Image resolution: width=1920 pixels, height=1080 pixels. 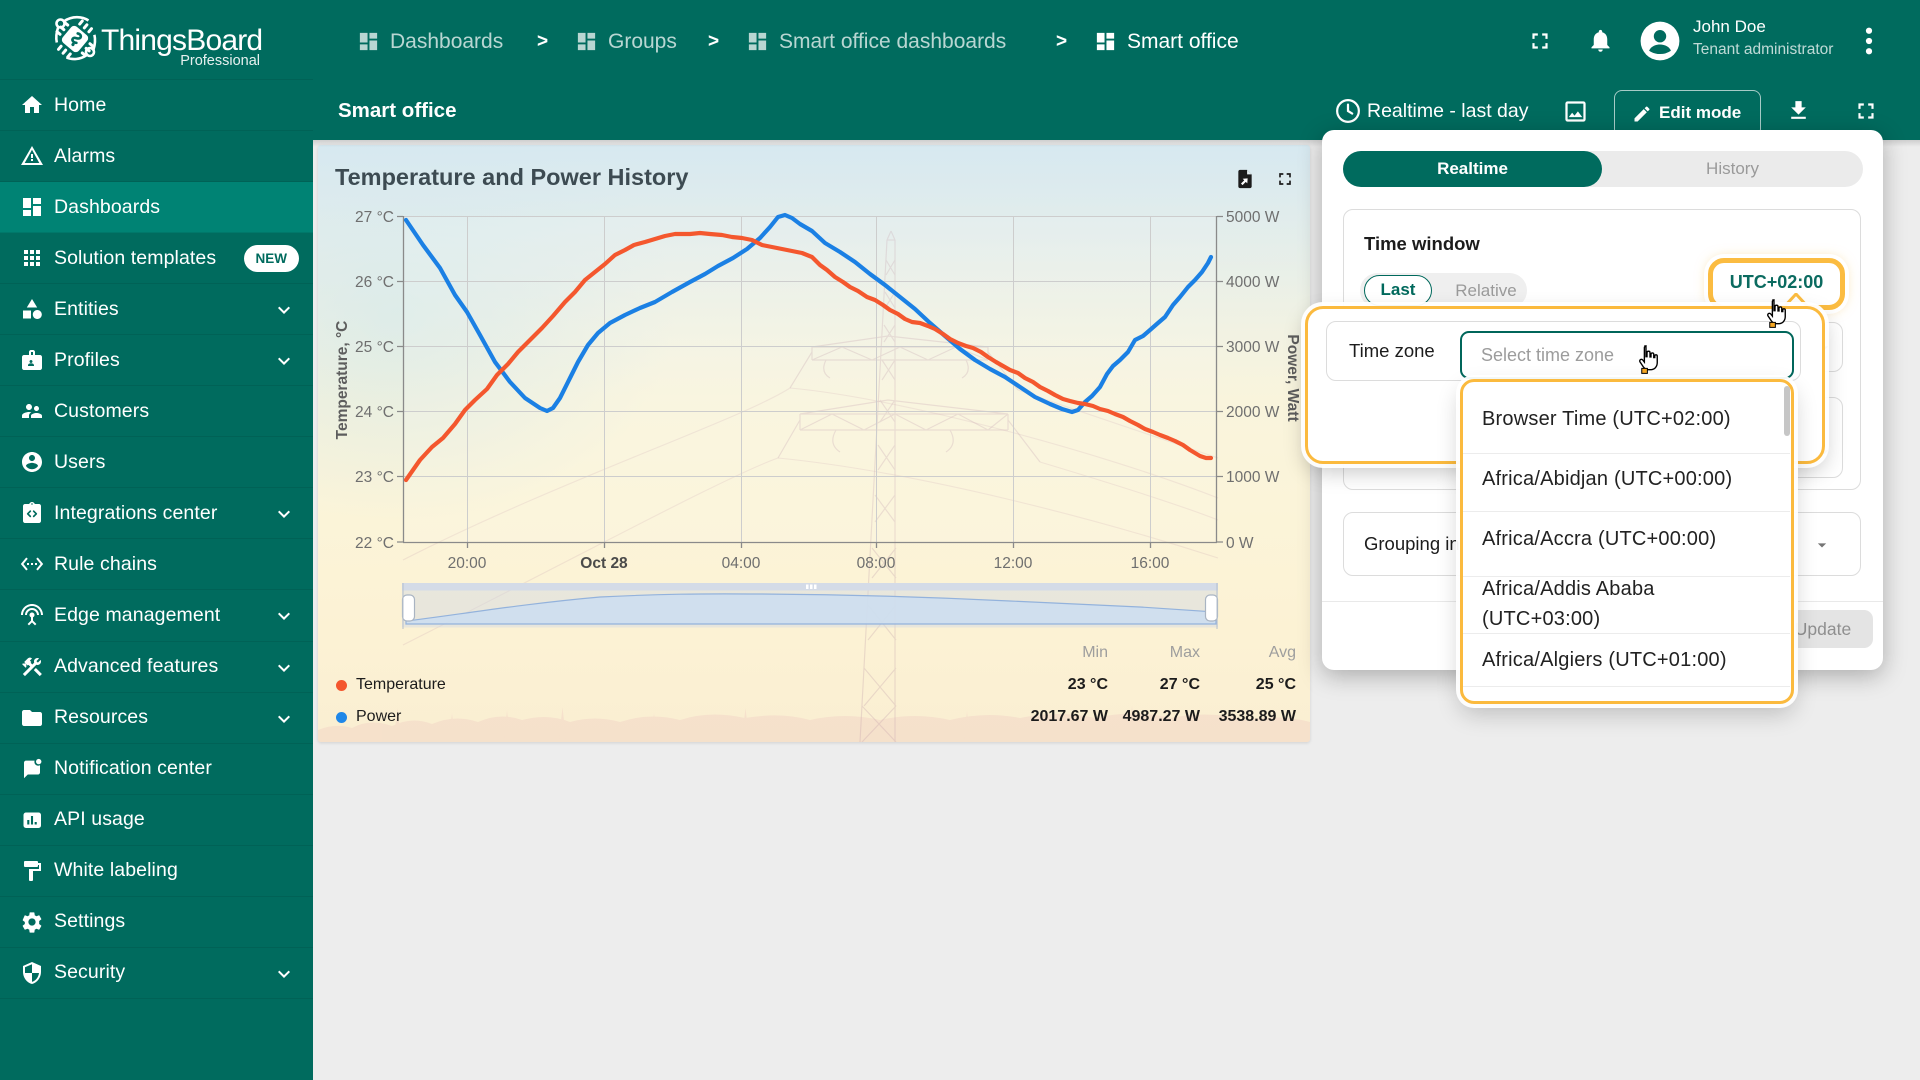 I want to click on svg-text: 08:00, so click(x=876, y=563).